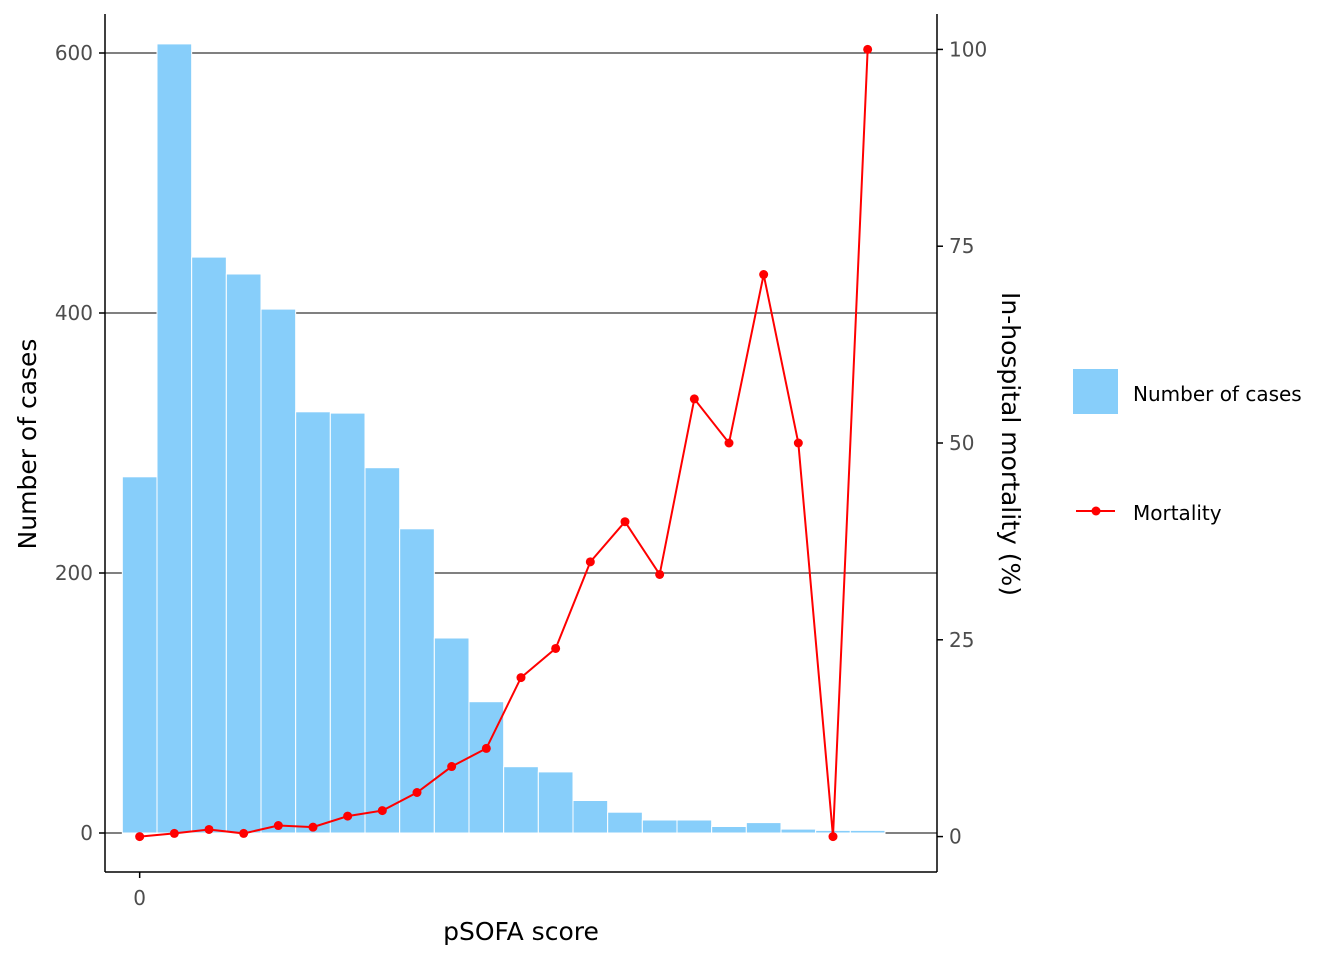 This screenshot has width=1344, height=964. Describe the element at coordinates (521, 931) in the screenshot. I see `x-axis-title: pSOFA score` at that location.